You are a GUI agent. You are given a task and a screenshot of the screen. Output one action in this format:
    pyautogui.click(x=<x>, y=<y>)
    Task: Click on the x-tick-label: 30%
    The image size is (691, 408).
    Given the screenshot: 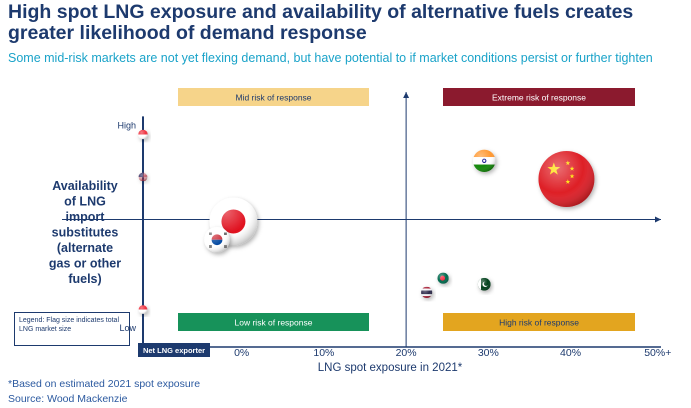 What is the action you would take?
    pyautogui.click(x=488, y=353)
    